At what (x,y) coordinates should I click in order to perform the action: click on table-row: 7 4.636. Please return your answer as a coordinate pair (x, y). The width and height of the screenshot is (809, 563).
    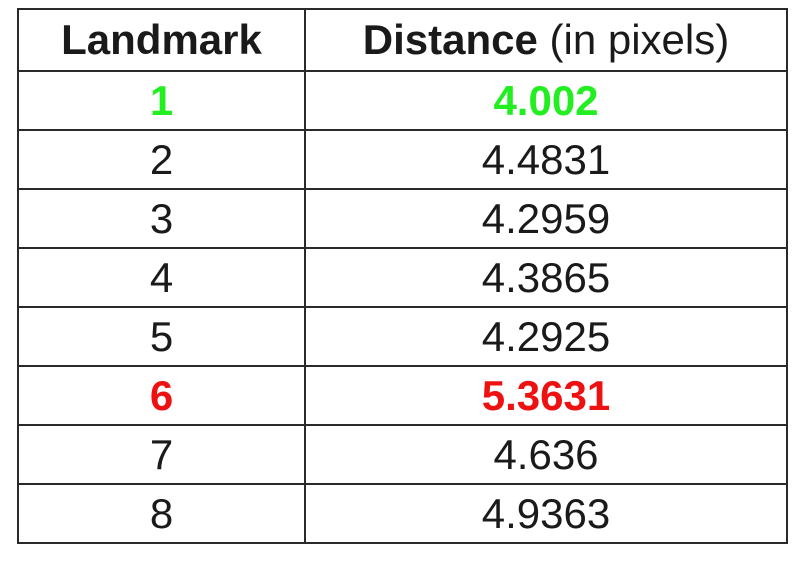
    Looking at the image, I should click on (402, 454).